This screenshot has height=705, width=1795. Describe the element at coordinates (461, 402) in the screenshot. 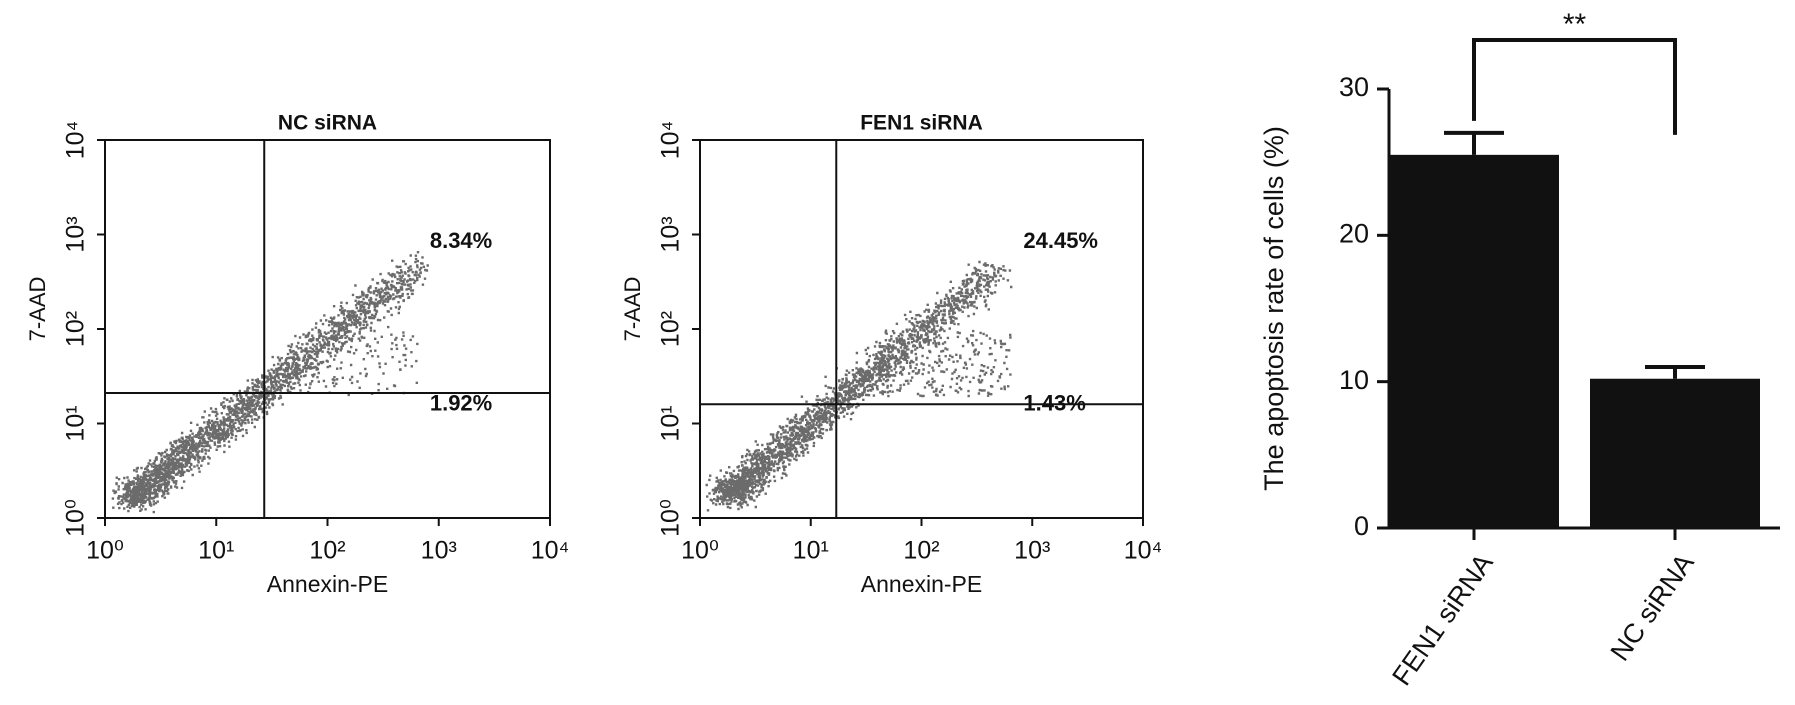

I see `quadrant-percentage: 1.92%` at that location.